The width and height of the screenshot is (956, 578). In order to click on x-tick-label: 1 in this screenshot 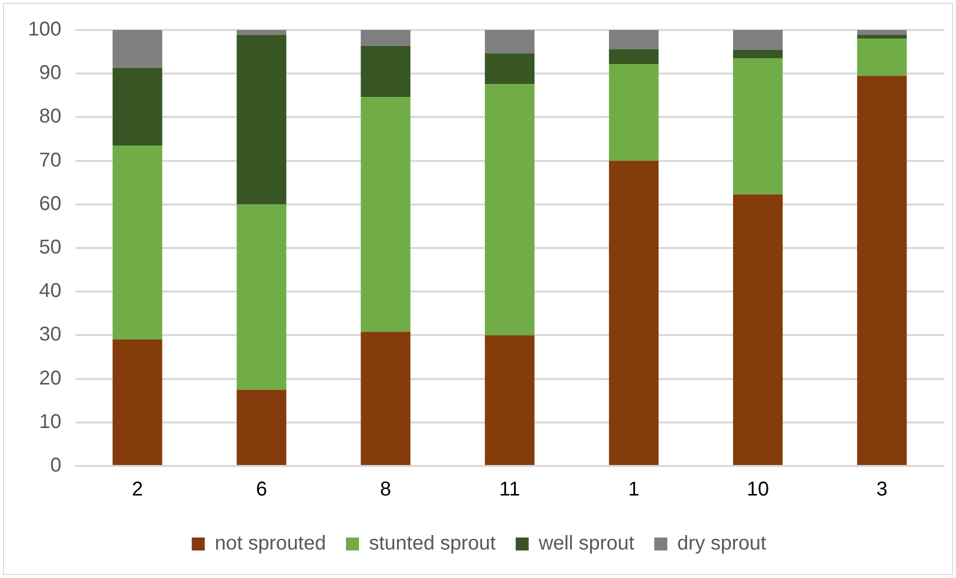, I will do `click(634, 489)`.